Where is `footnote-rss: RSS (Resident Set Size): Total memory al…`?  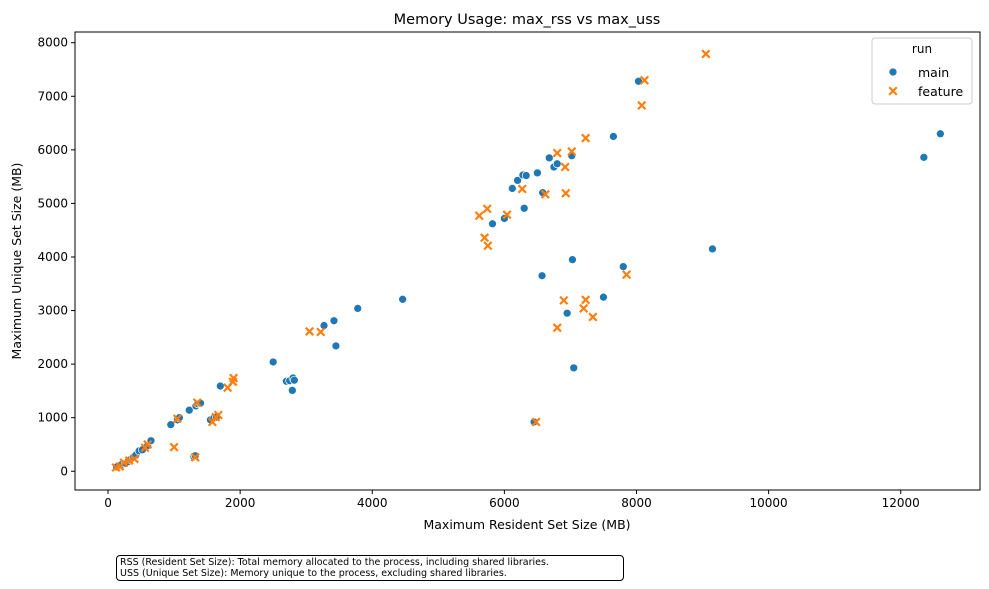
footnote-rss: RSS (Resident Set Size): Total memory al… is located at coordinates (334, 562).